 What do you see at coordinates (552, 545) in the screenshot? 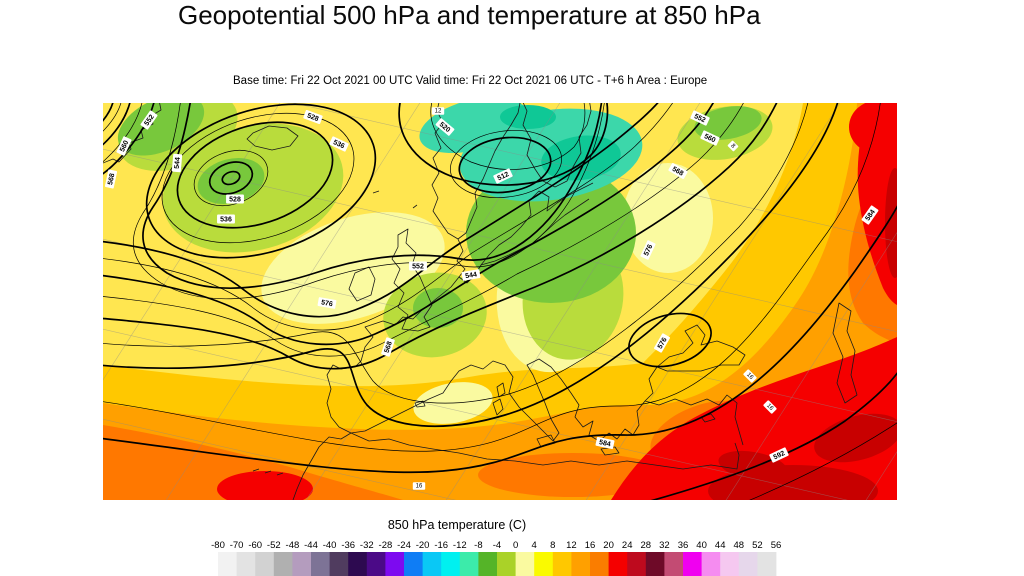
I see `colorbar-tick: 8` at bounding box center [552, 545].